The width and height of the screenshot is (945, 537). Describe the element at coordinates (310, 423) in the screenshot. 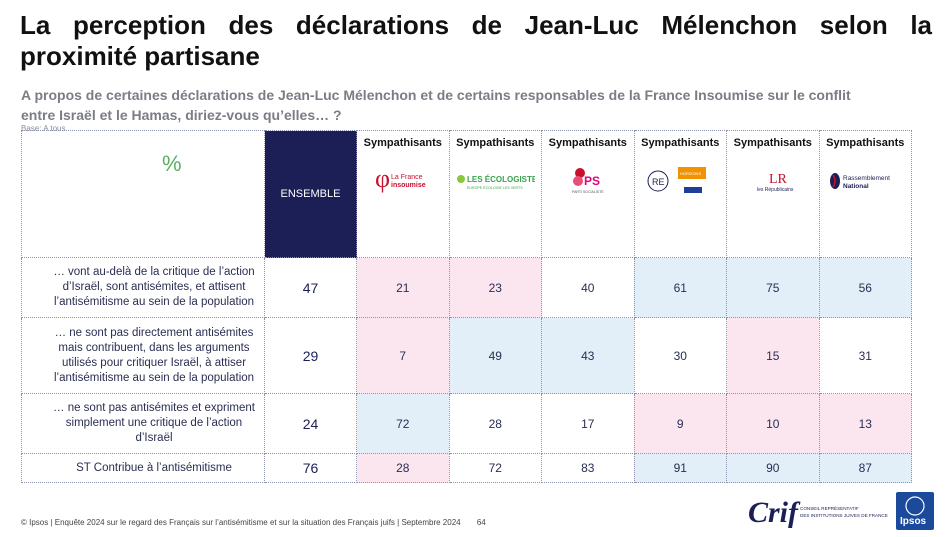

I see `ensemble-value: 24` at that location.